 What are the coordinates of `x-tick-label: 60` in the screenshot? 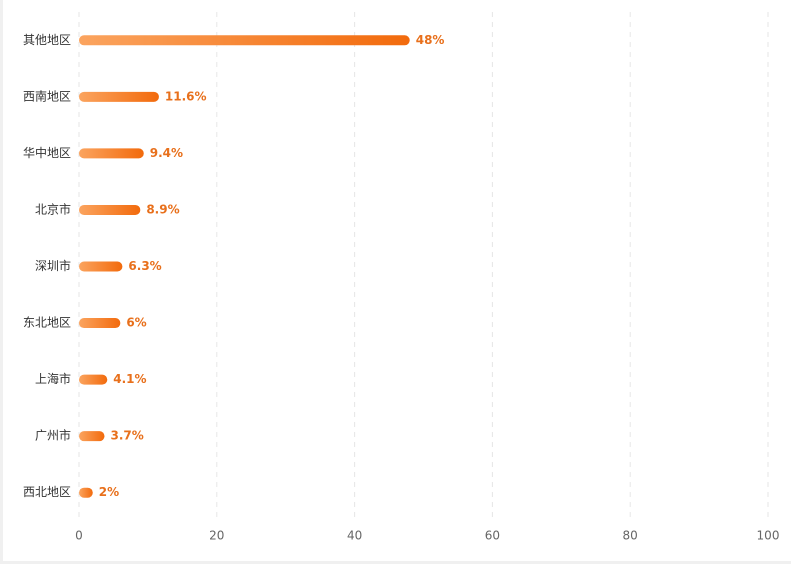 It's located at (492, 536).